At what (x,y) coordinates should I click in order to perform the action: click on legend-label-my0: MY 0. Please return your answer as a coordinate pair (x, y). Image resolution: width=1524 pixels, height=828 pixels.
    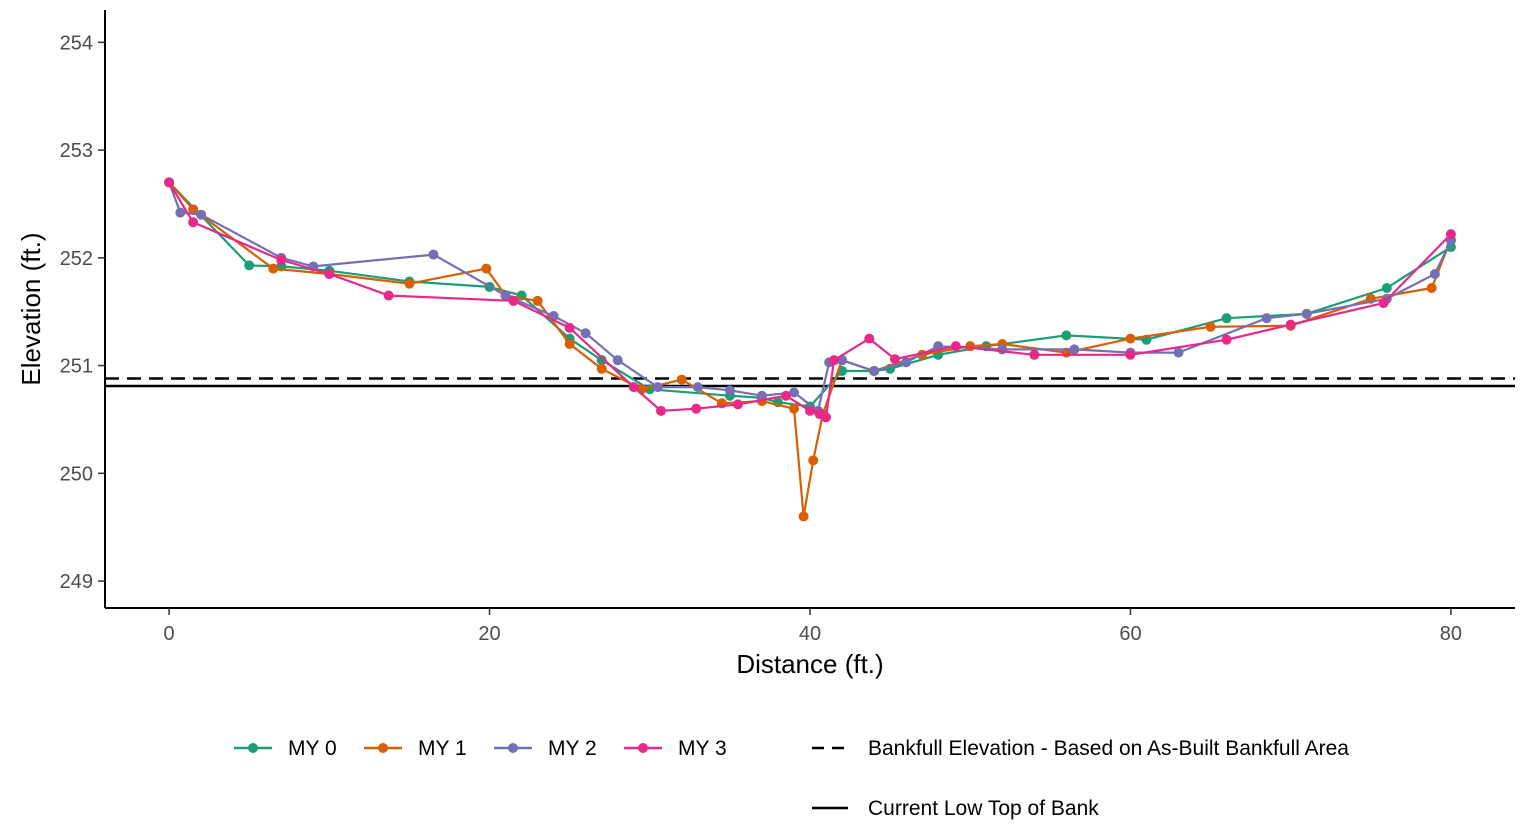
    Looking at the image, I should click on (312, 748).